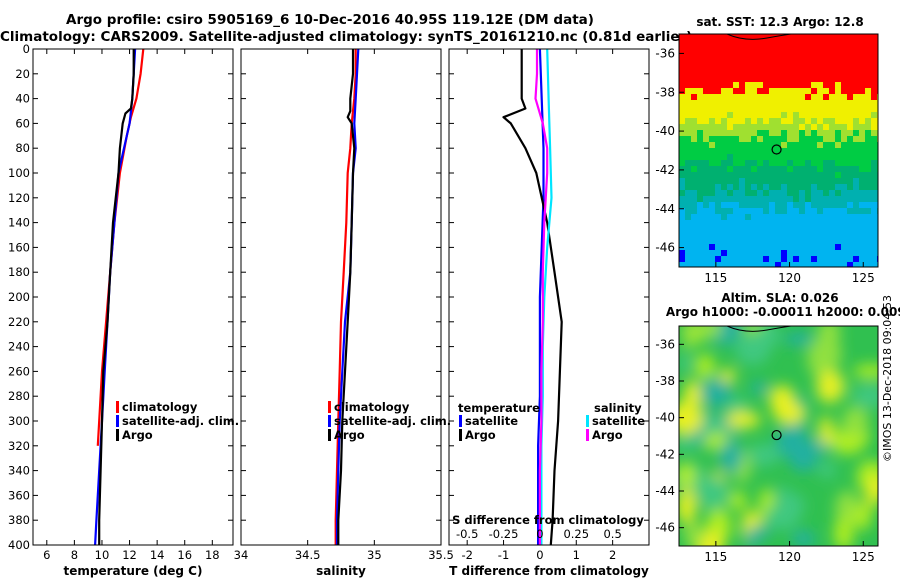  Describe the element at coordinates (539, 555) in the screenshot. I see `x-tick-label: 0` at that location.